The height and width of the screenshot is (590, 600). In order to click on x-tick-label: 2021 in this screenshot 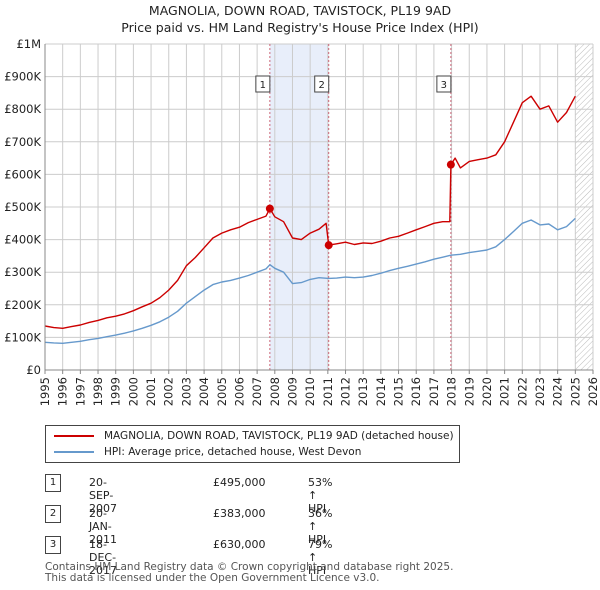, I will do `click(505, 391)`.